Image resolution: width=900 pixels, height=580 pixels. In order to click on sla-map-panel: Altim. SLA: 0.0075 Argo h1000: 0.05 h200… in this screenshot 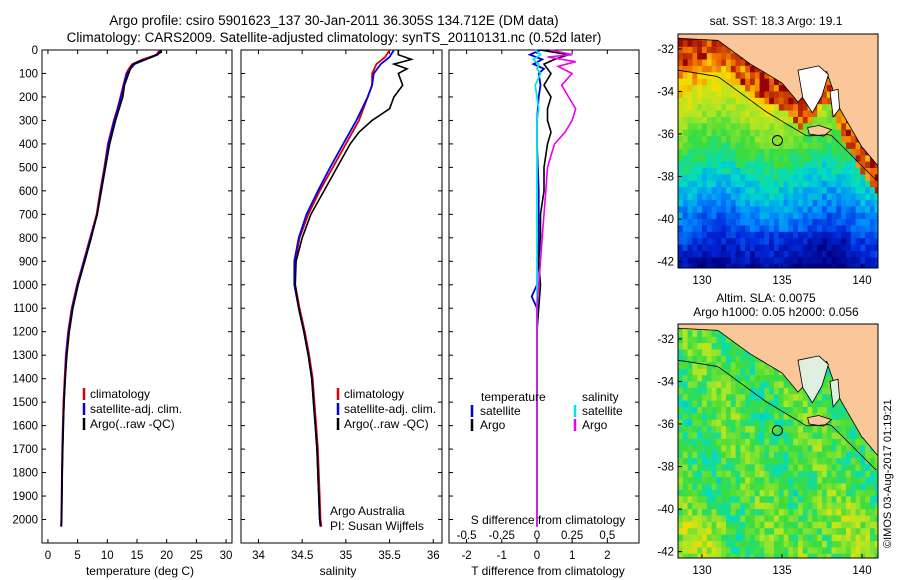, I will do `click(768, 434)`.